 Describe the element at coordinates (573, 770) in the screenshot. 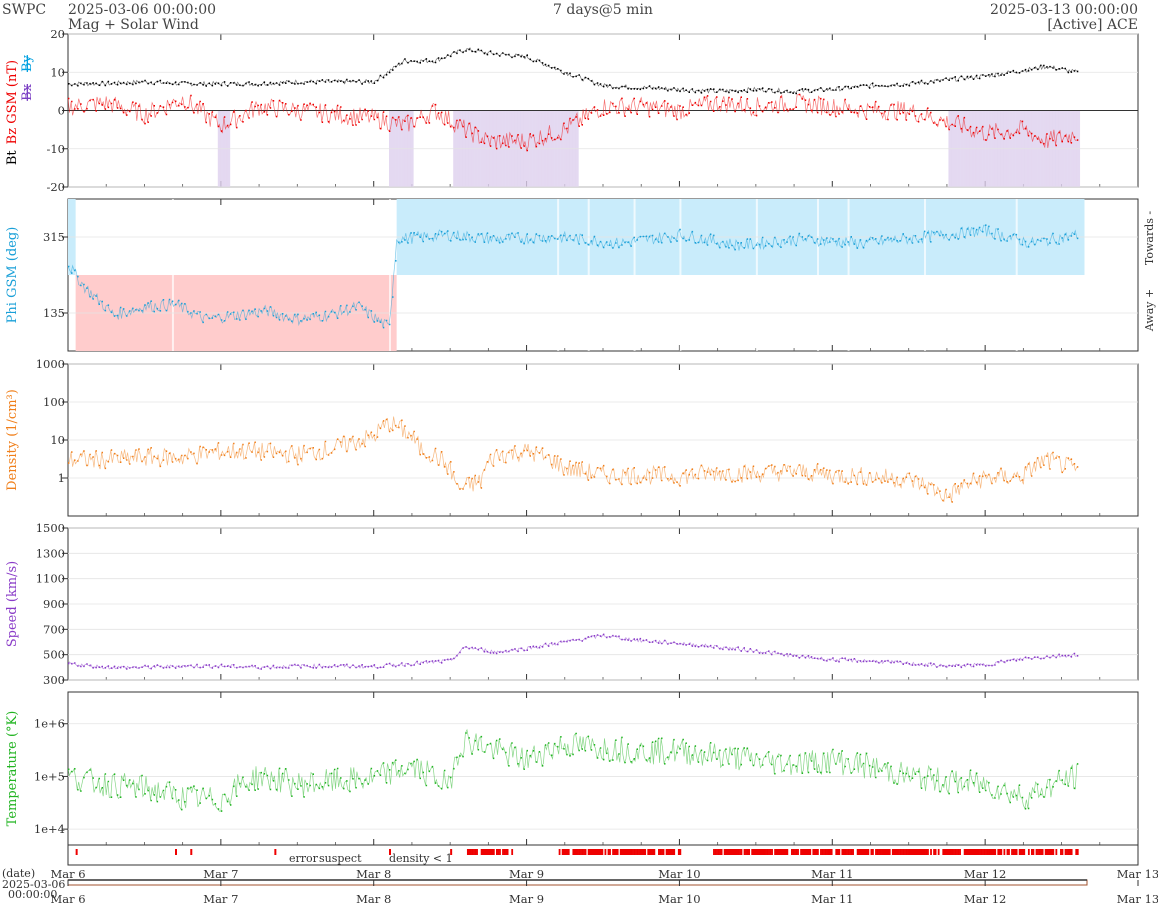

I see `temperature-series` at that location.